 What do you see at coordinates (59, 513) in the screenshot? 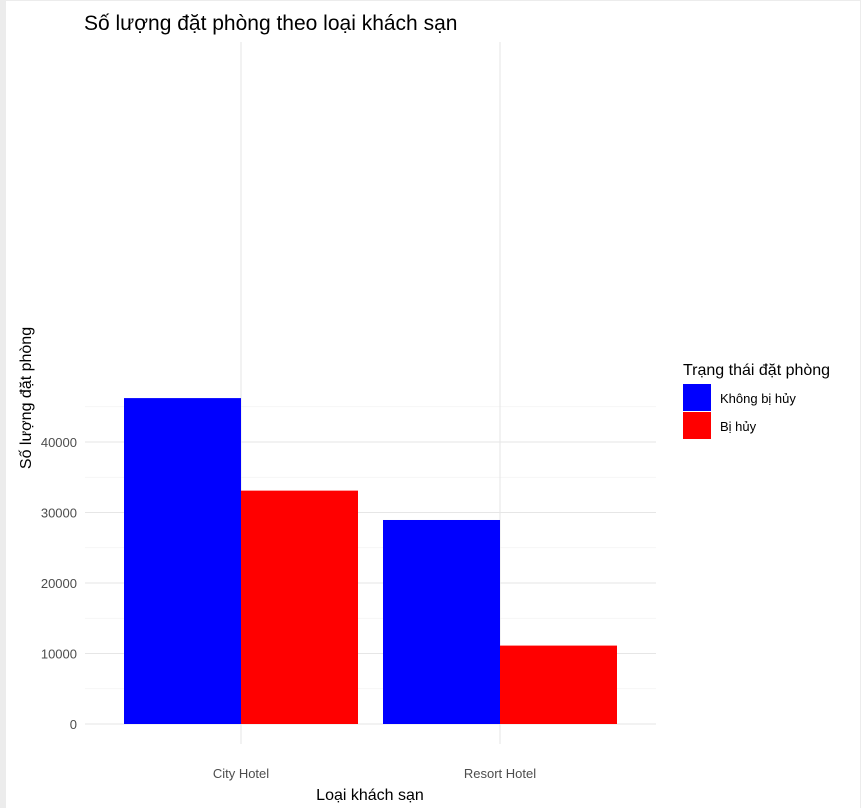
I see `y-tick-label: 30000` at bounding box center [59, 513].